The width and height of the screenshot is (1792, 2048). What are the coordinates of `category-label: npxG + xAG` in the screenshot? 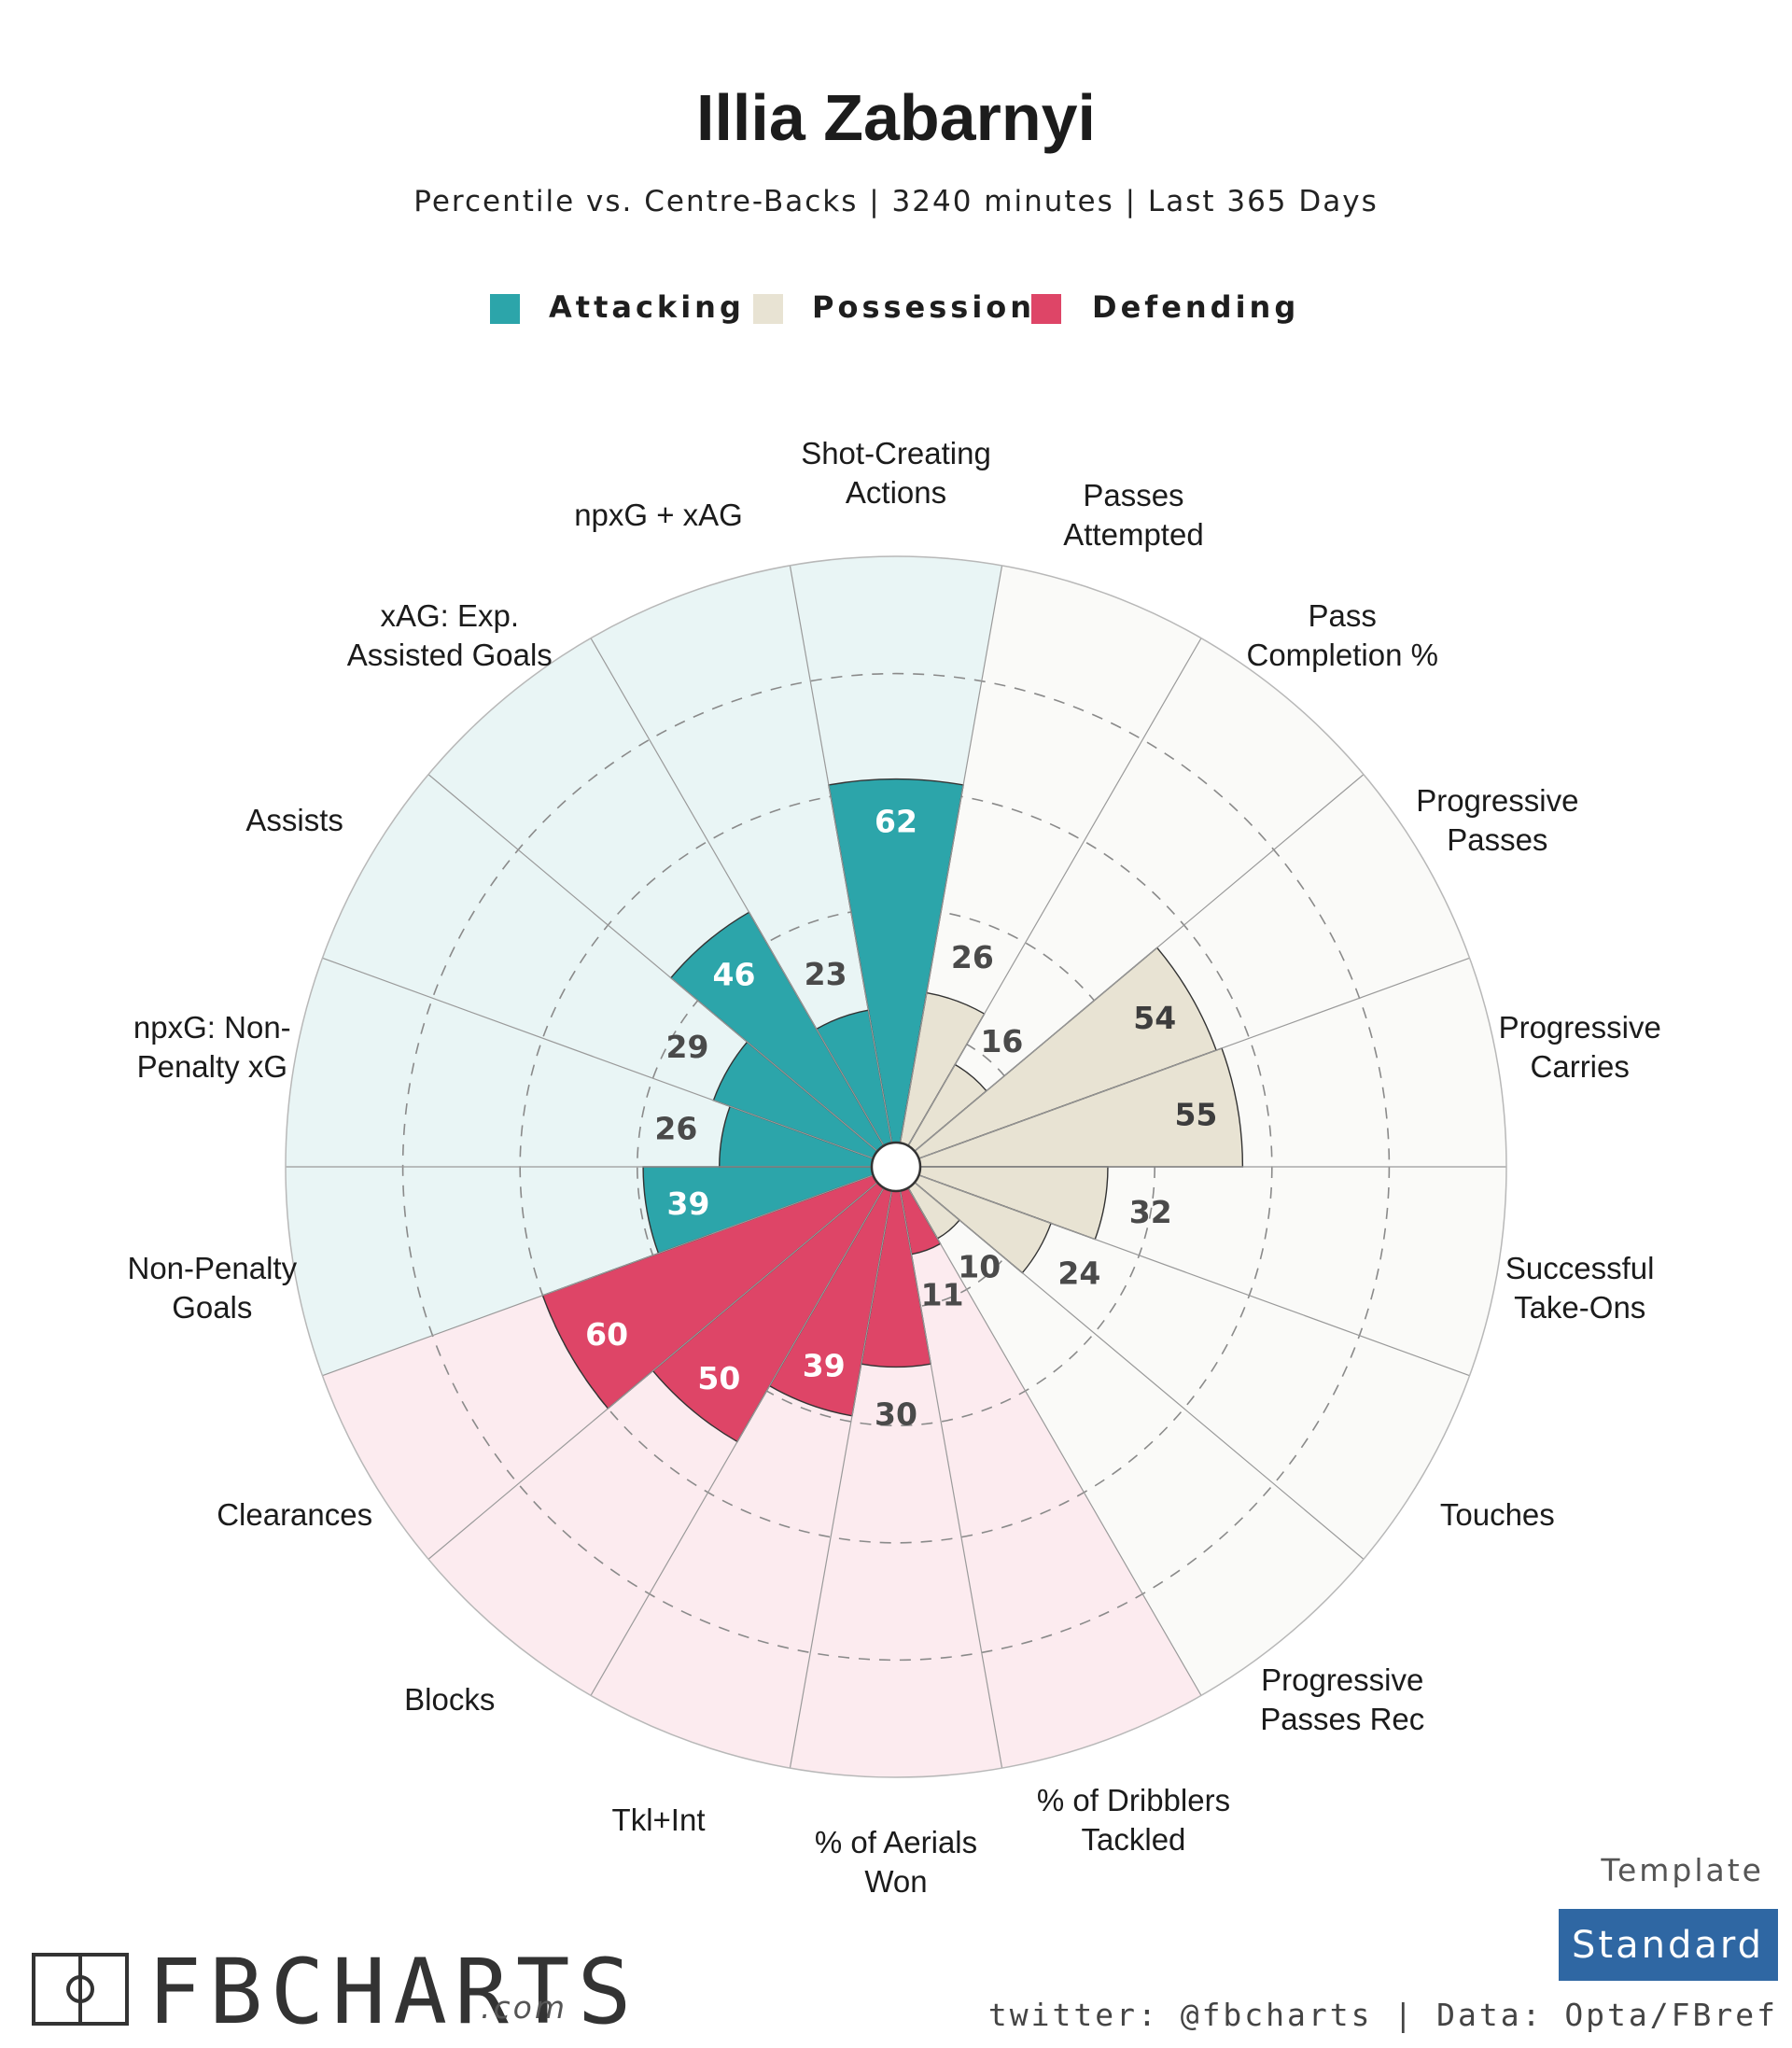 It's located at (658, 515).